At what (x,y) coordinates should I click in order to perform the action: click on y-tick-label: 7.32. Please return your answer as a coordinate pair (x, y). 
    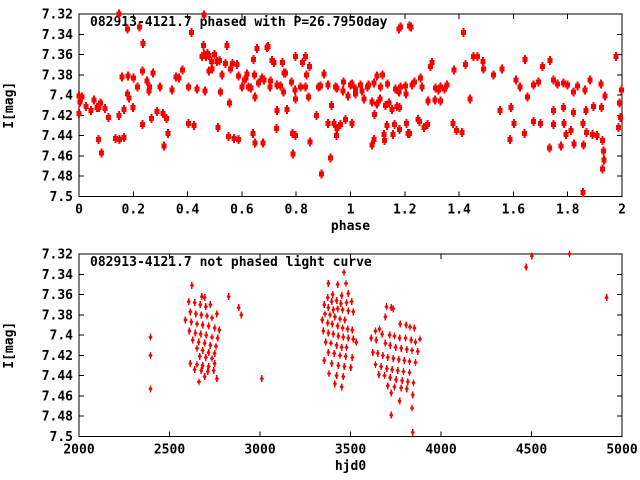
    Looking at the image, I should click on (57, 15).